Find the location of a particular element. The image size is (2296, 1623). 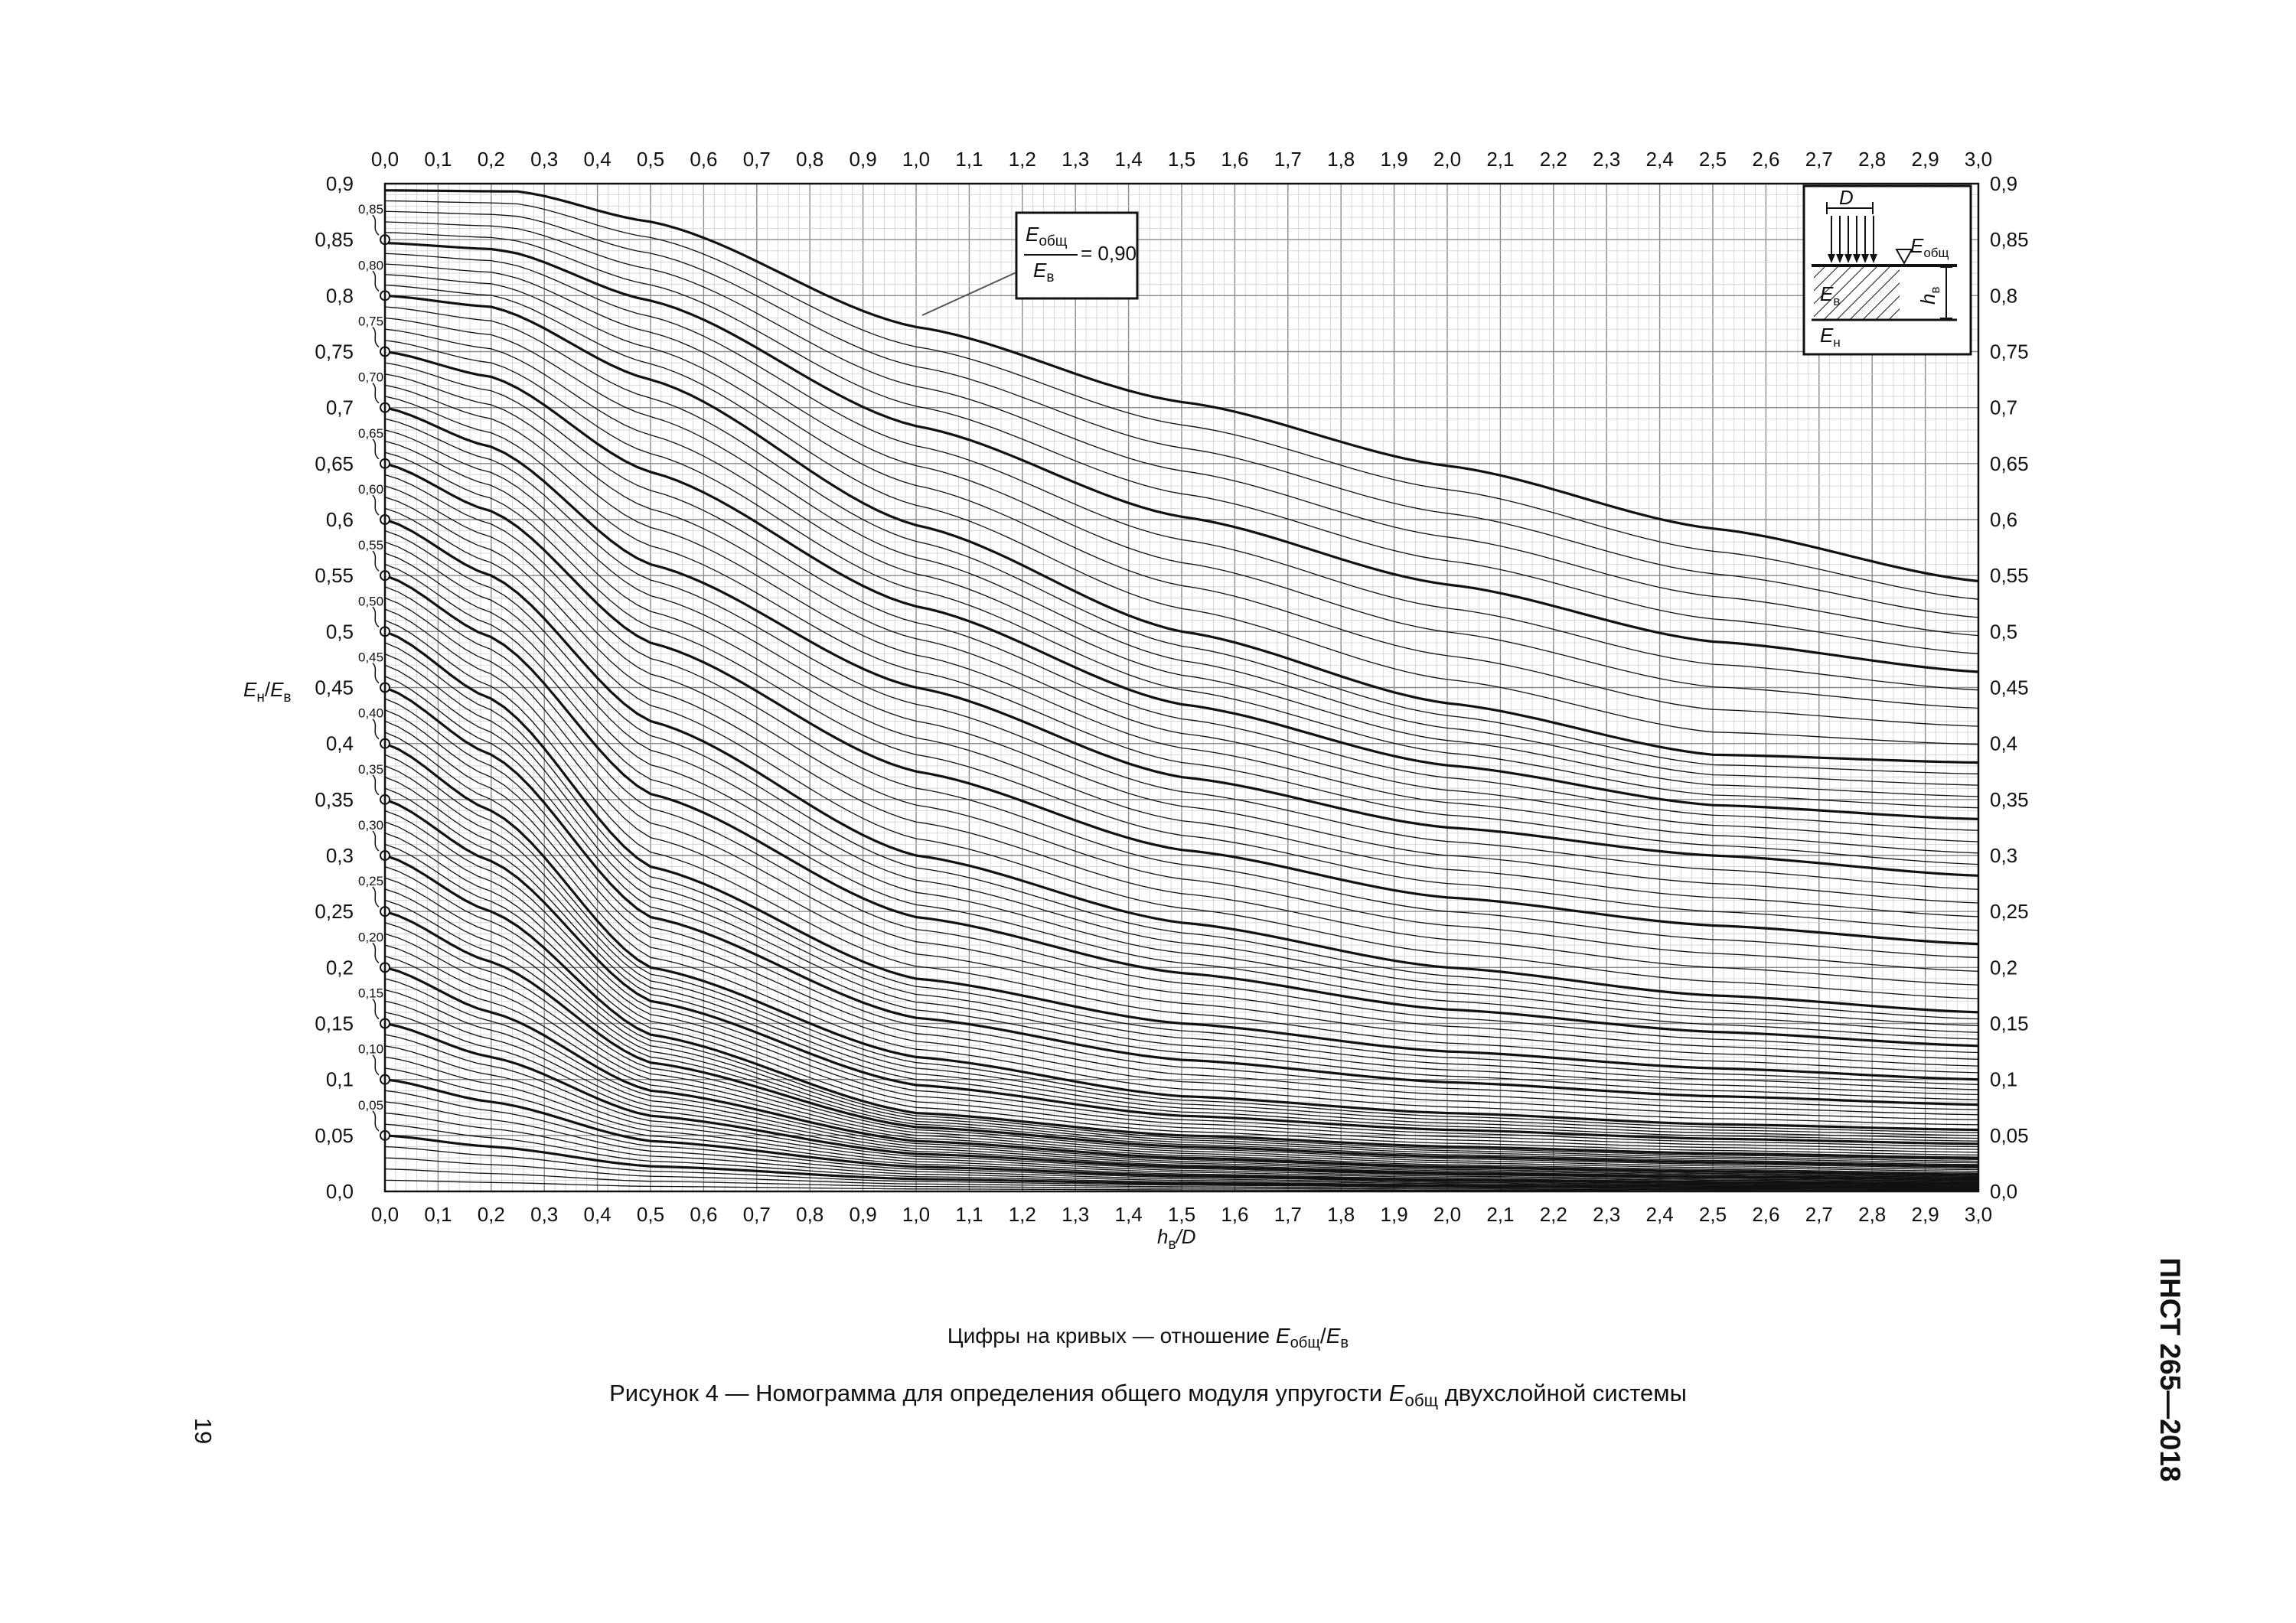

x-tick-bottom: 2,3 is located at coordinates (1606, 1215).